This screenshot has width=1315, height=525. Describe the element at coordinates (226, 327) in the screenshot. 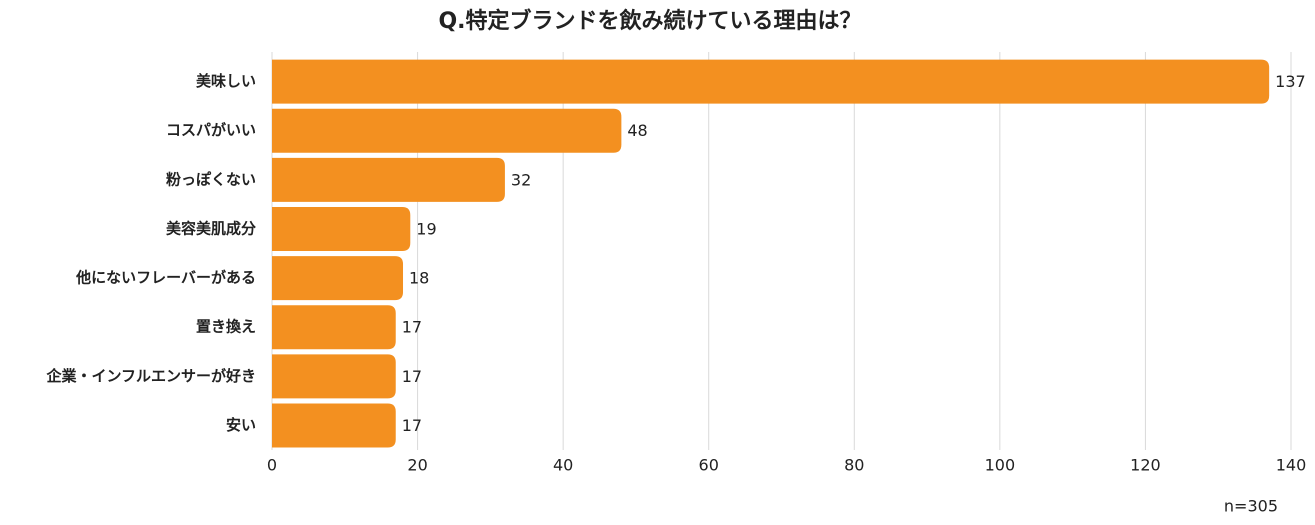

I see `category-label: 置き換え` at that location.